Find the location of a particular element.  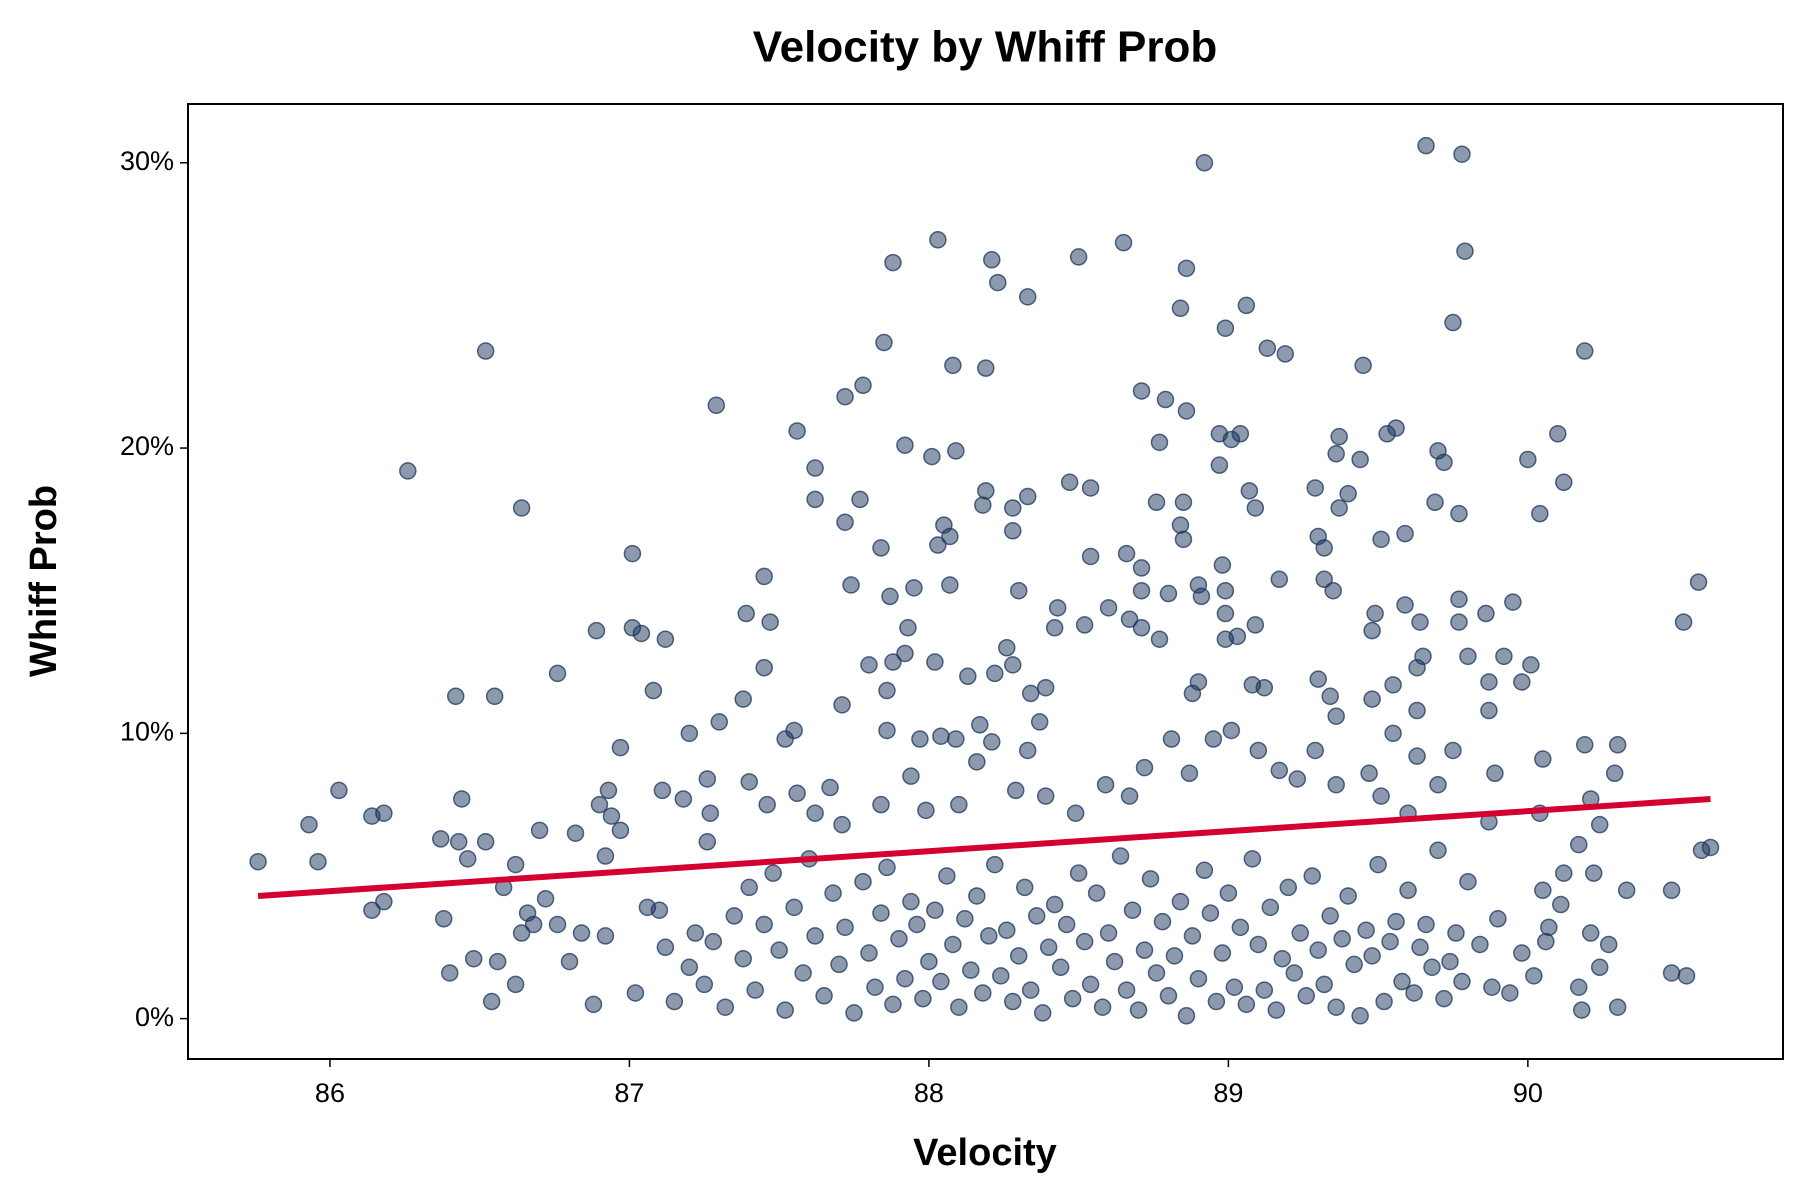

trend-line is located at coordinates (984, 847).